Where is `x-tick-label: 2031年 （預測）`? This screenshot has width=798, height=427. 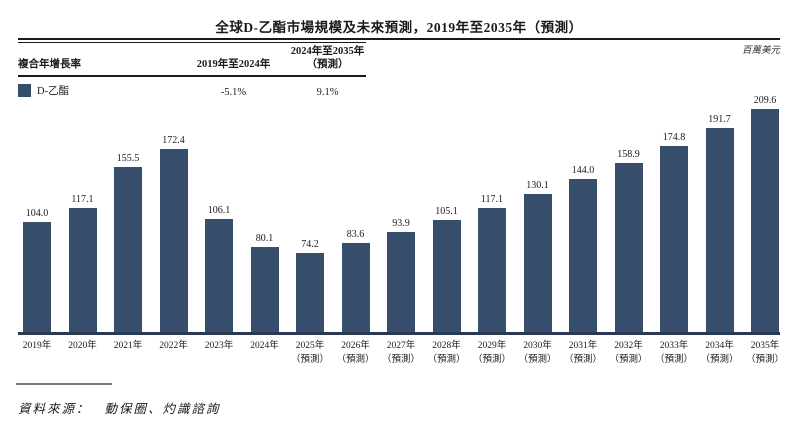 x-tick-label: 2031年 （預測） is located at coordinates (582, 353).